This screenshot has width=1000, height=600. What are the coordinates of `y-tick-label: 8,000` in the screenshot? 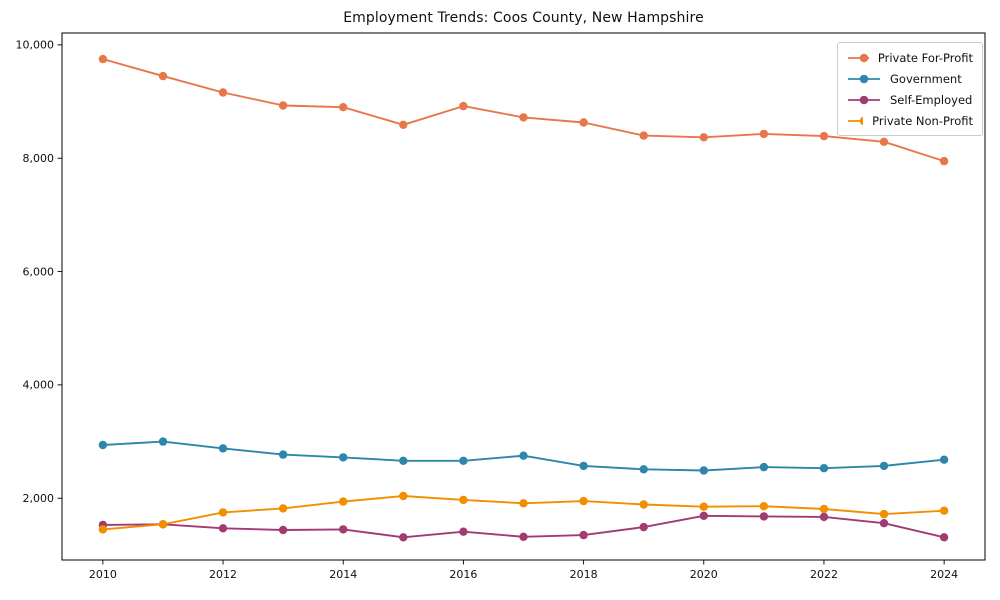 It's located at (39, 158).